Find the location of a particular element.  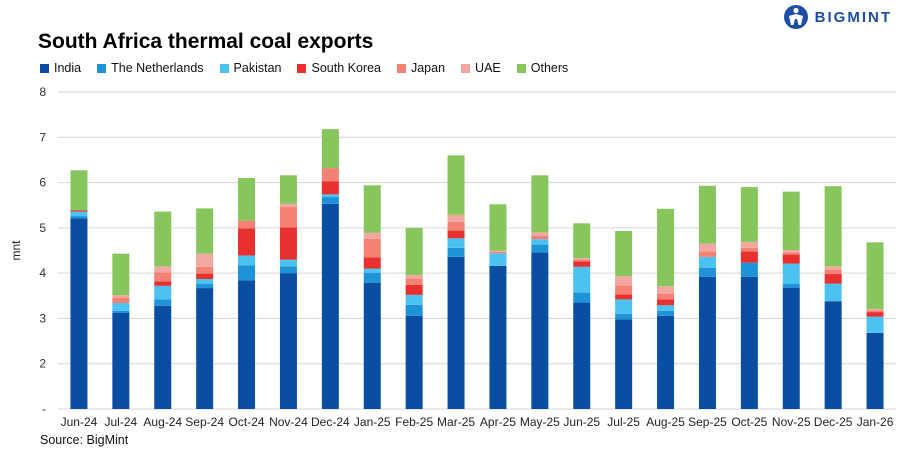

x-tick-label: Nov-25 is located at coordinates (791, 422).